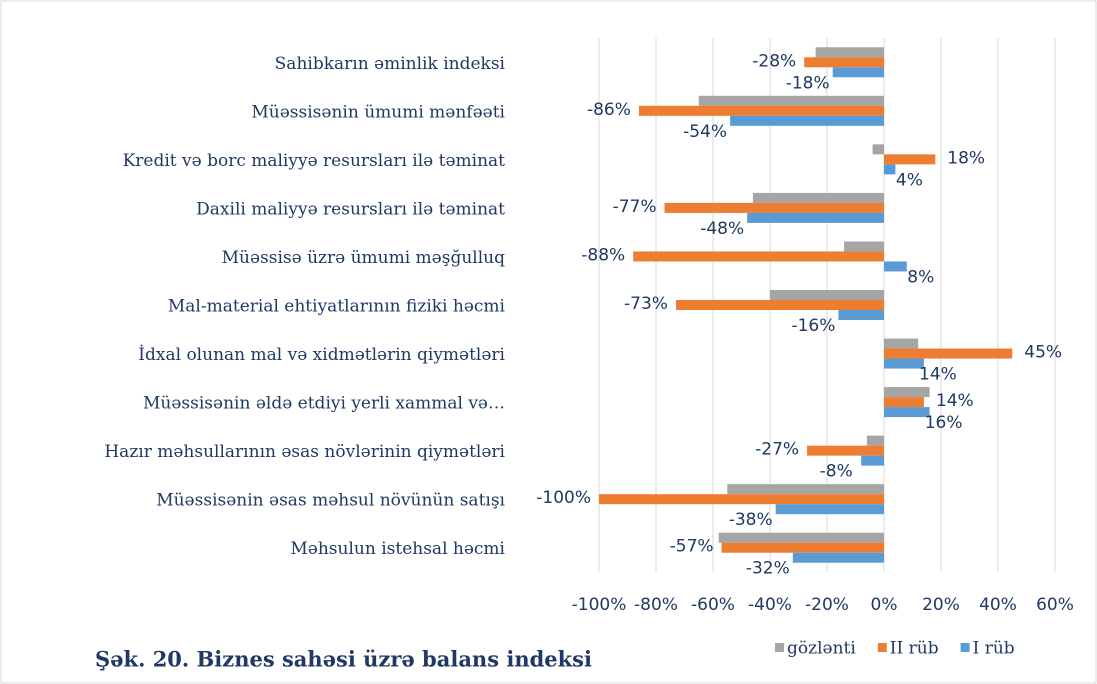  Describe the element at coordinates (1055, 605) in the screenshot. I see `x-tick-label: 60%` at that location.